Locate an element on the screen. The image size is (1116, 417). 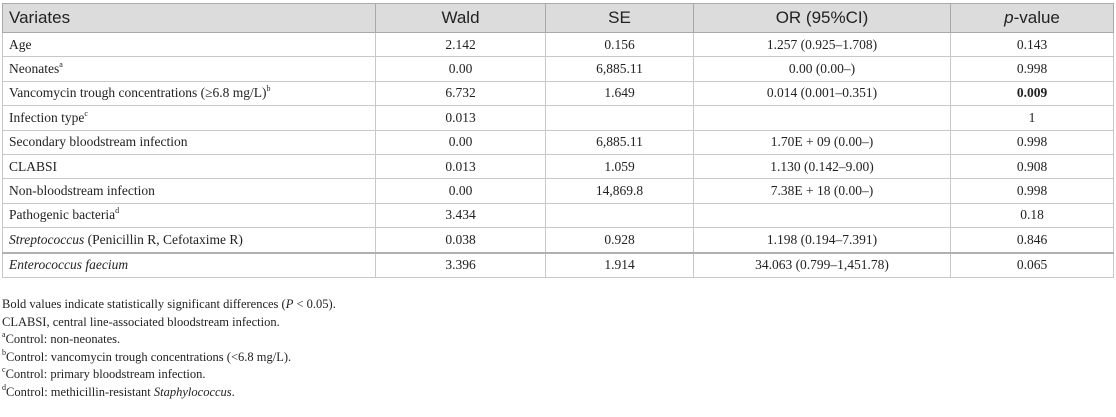
text-segment: Age is located at coordinates (20, 44).